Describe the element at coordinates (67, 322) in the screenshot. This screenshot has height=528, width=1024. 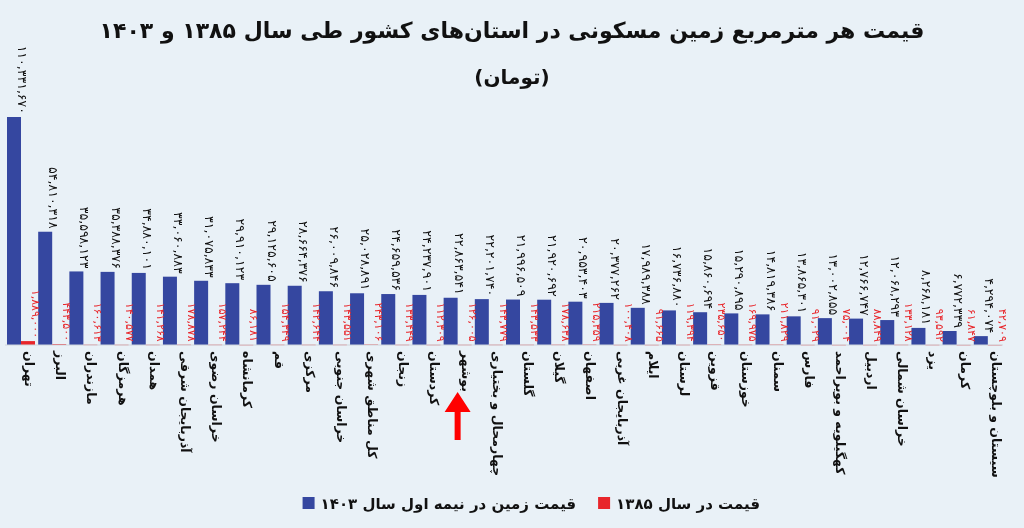
I see `data-label: ۴۴۳,۵۰۰` at that location.